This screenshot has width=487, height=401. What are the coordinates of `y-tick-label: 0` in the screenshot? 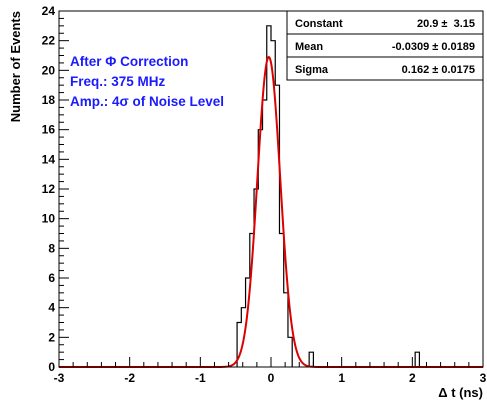 It's located at (51, 367).